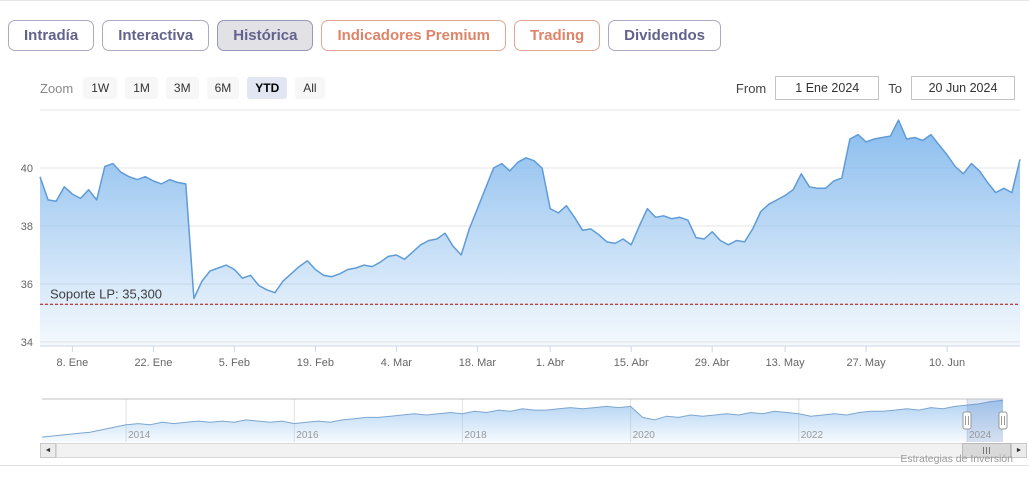 The width and height of the screenshot is (1029, 477). Describe the element at coordinates (985, 420) in the screenshot. I see `navigator-selected-range` at that location.